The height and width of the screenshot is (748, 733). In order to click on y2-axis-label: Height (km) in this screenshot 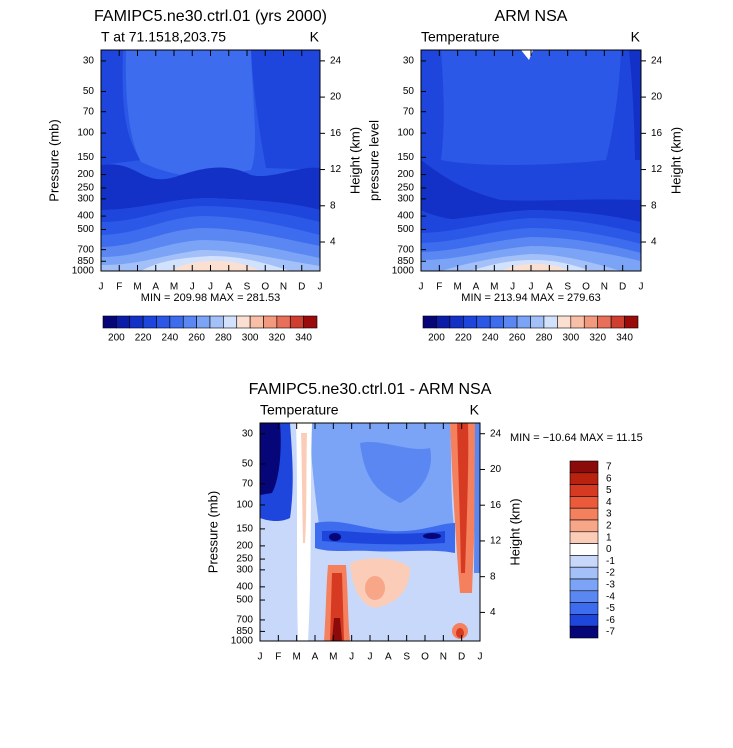, I will do `click(514, 531)`.